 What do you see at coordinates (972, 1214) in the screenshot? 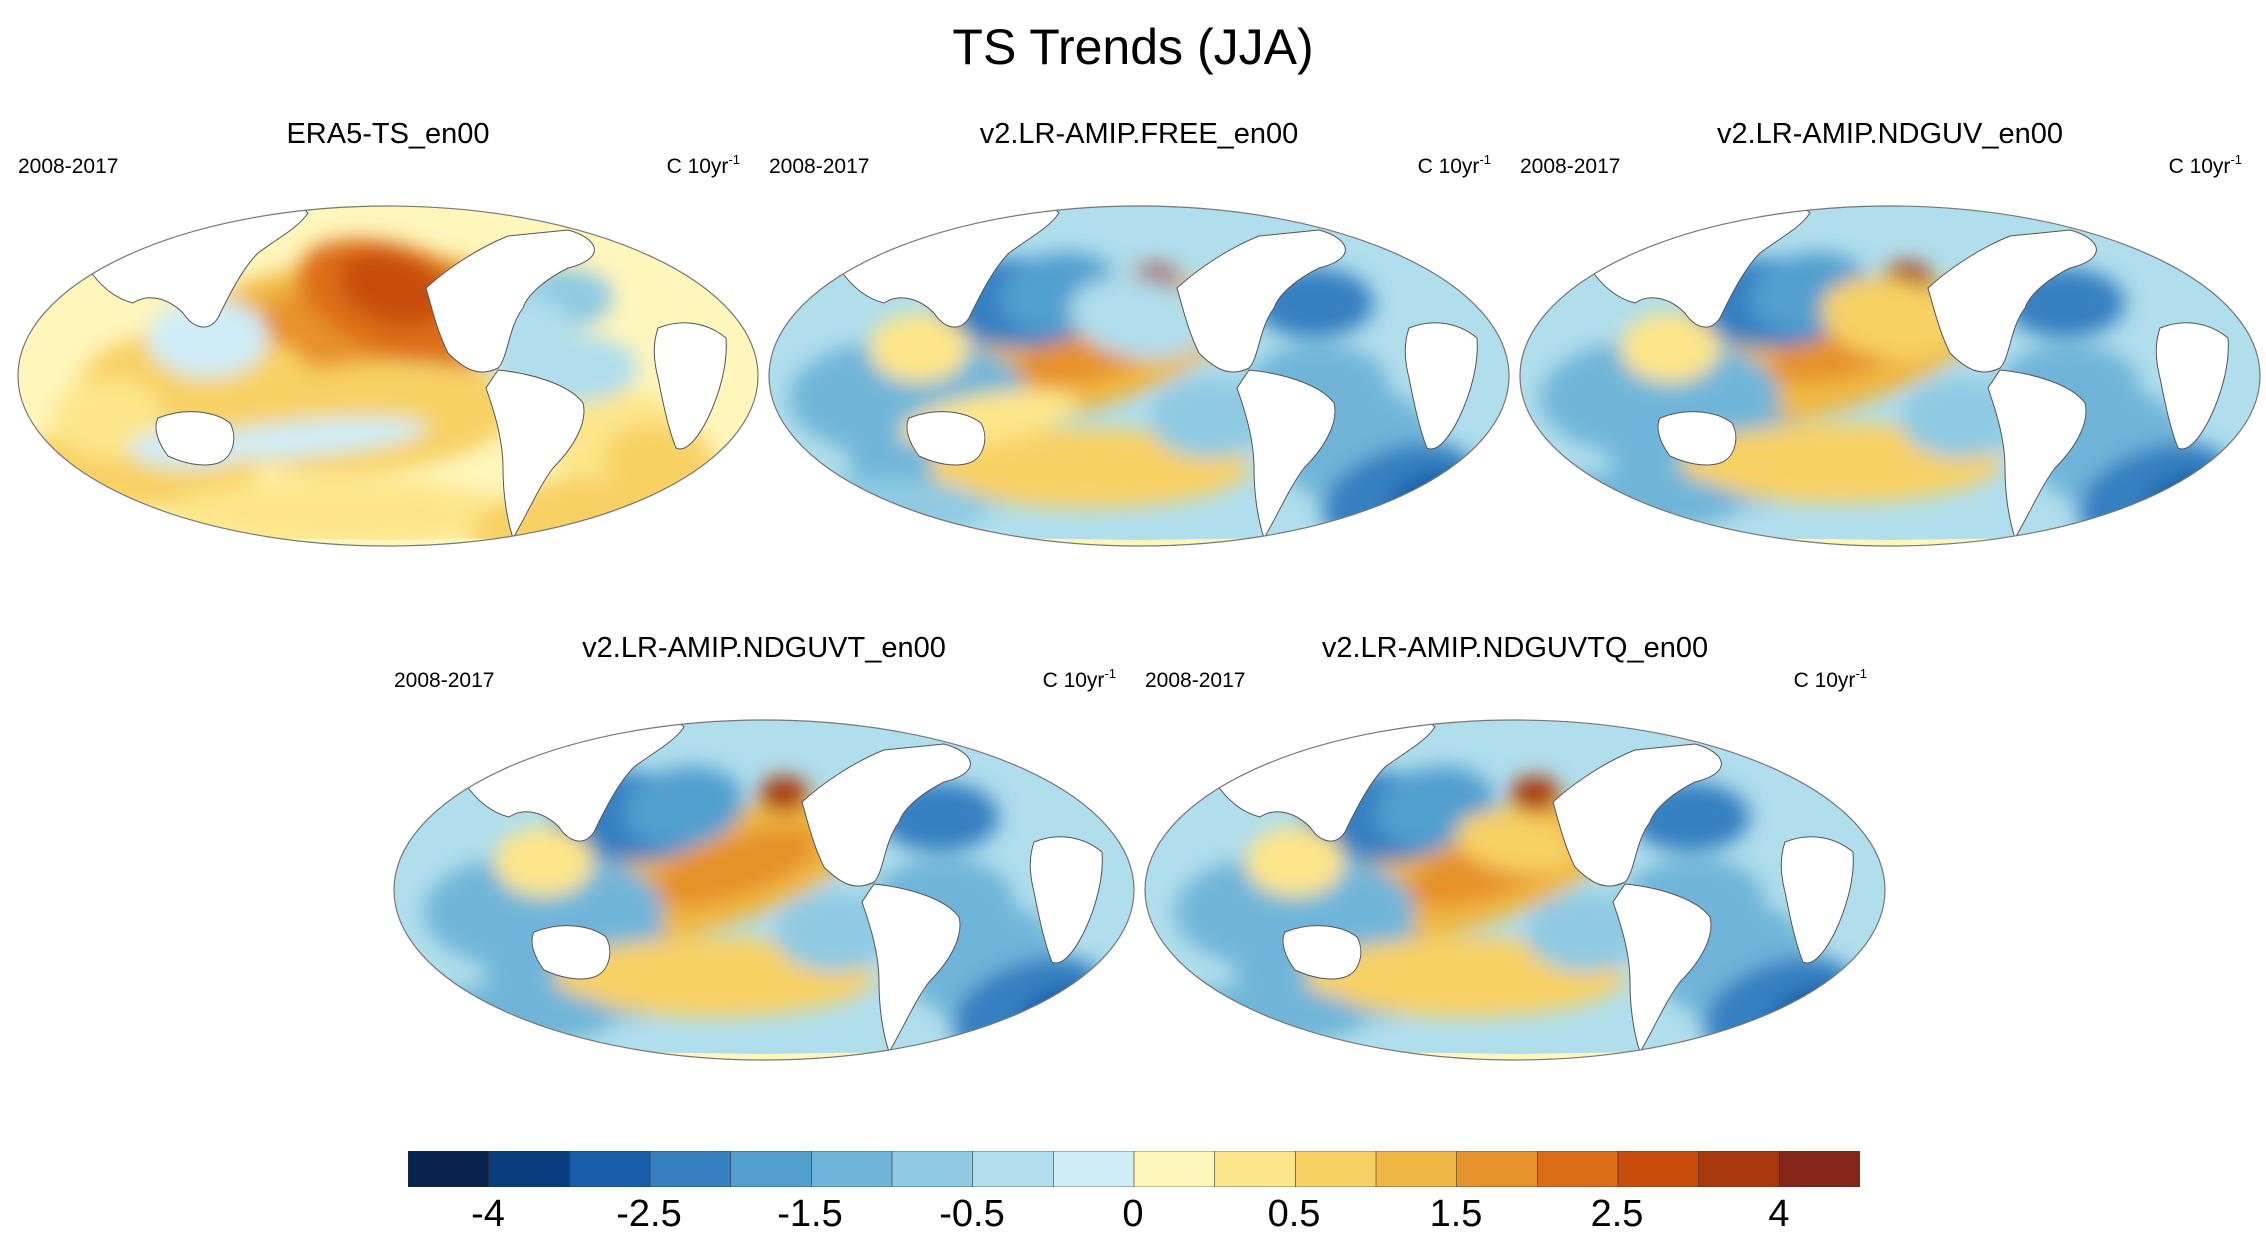
I see `colorbar-tick-label: -0.5` at bounding box center [972, 1214].